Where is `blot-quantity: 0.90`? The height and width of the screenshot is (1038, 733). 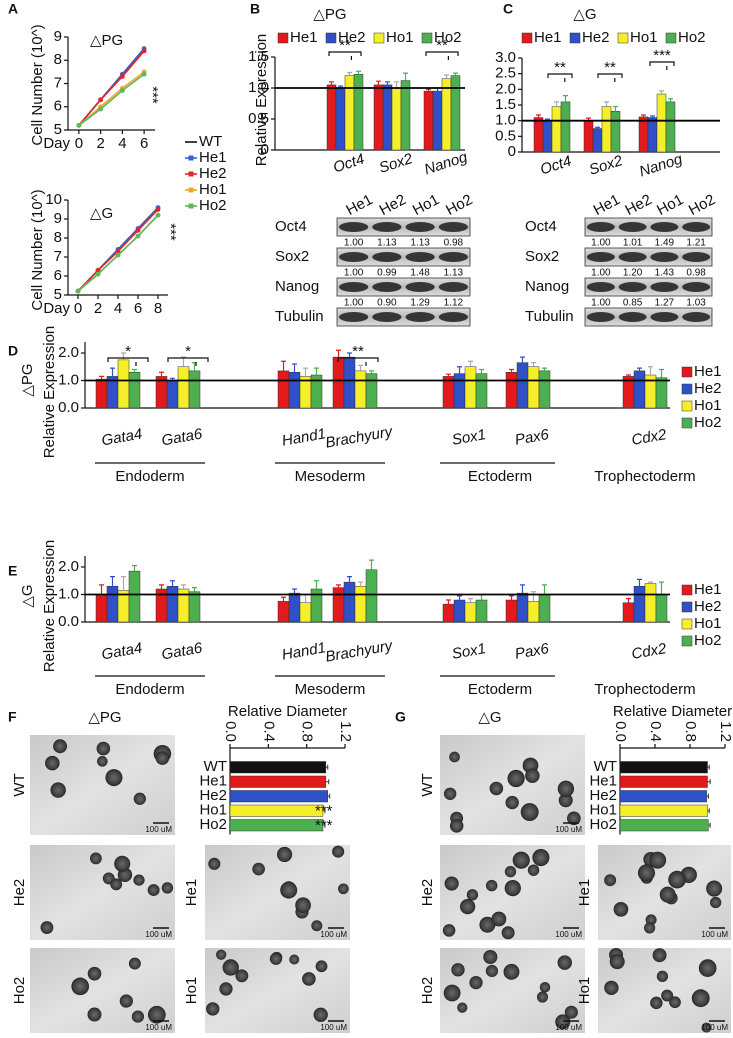
blot-quantity: 0.90 is located at coordinates (387, 303).